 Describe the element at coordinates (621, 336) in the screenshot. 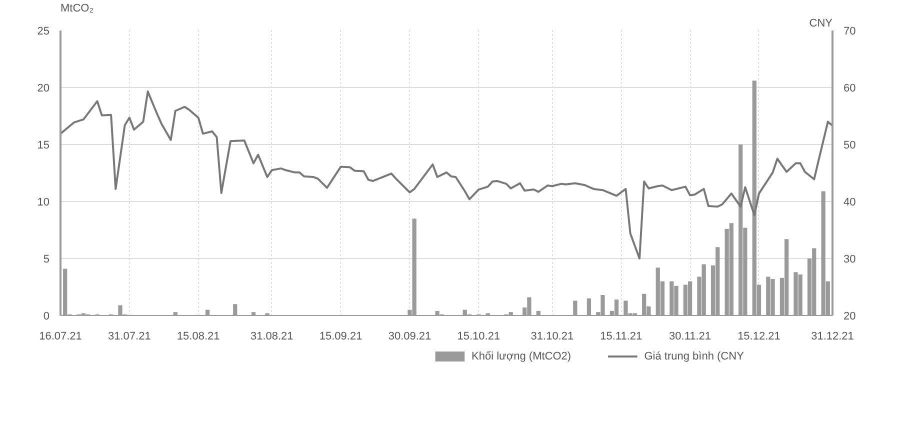

I see `x-tick-label: 15.11.21` at that location.